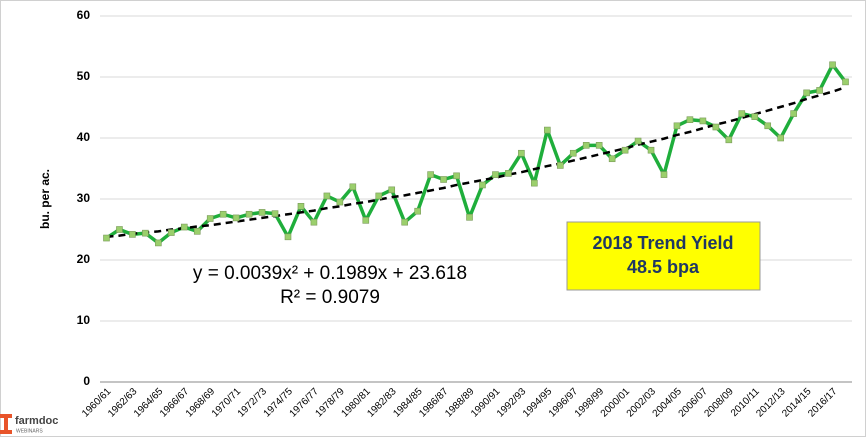 The width and height of the screenshot is (867, 438). I want to click on y-axis-label: bu. per ac., so click(45, 199).